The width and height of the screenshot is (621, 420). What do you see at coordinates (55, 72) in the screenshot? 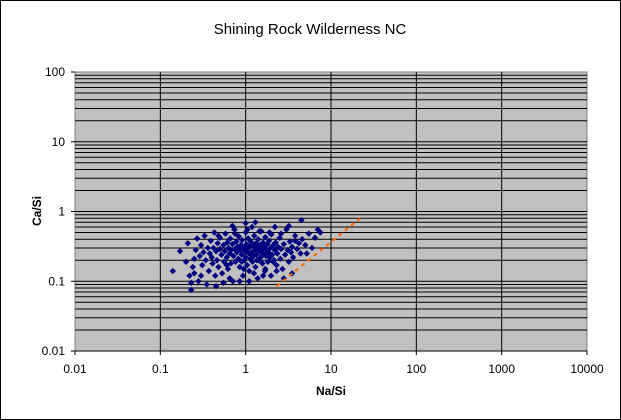
I see `y-tick-label: 100` at bounding box center [55, 72].